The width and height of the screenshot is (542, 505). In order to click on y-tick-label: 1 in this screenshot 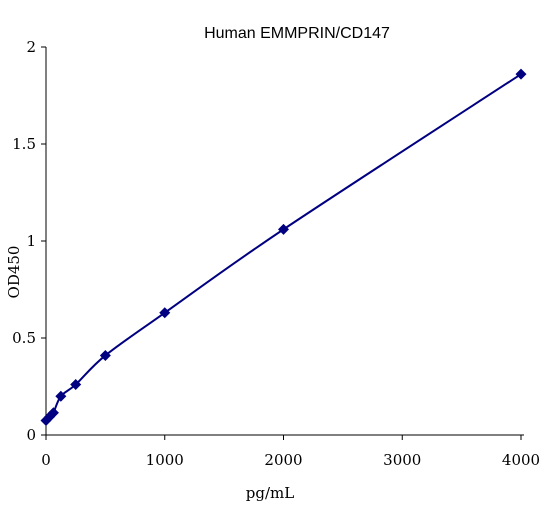, I will do `click(31, 241)`.